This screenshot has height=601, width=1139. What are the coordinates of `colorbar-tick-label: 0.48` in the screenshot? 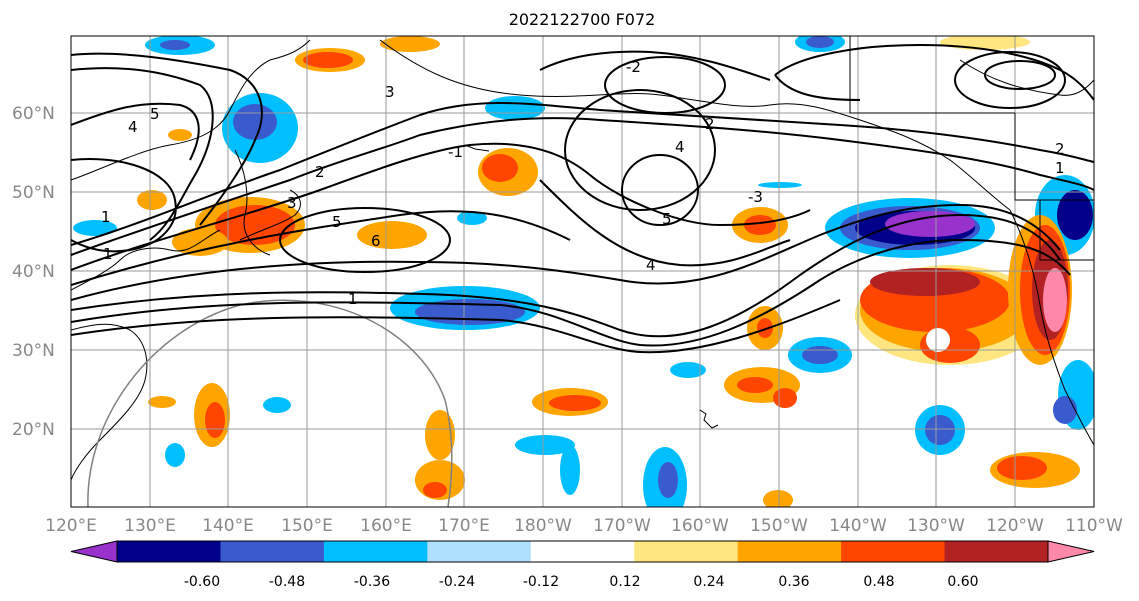 It's located at (878, 582).